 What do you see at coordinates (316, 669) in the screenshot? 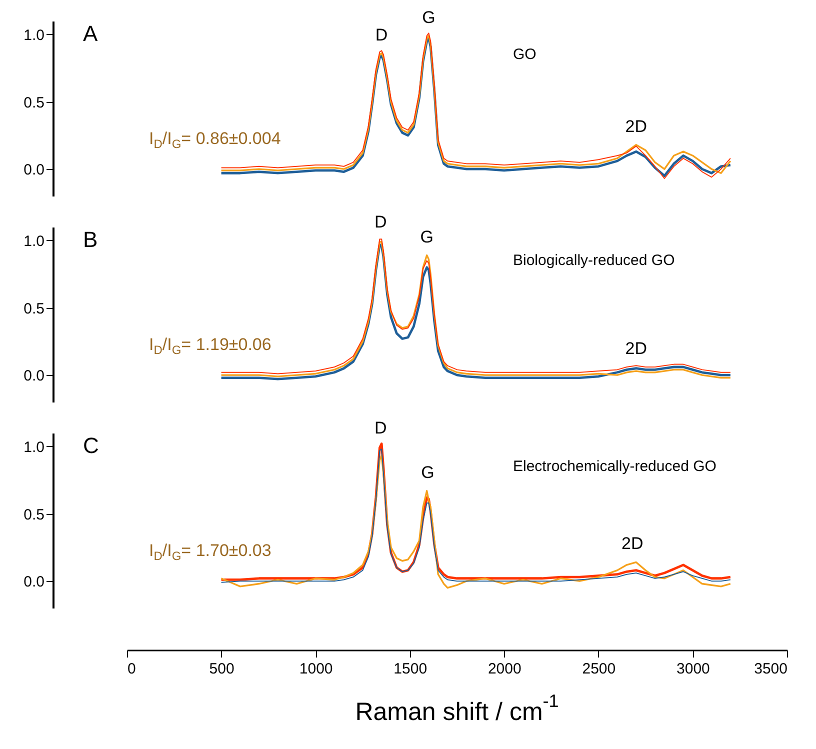
I see `x-tick-label: 1000` at bounding box center [316, 669].